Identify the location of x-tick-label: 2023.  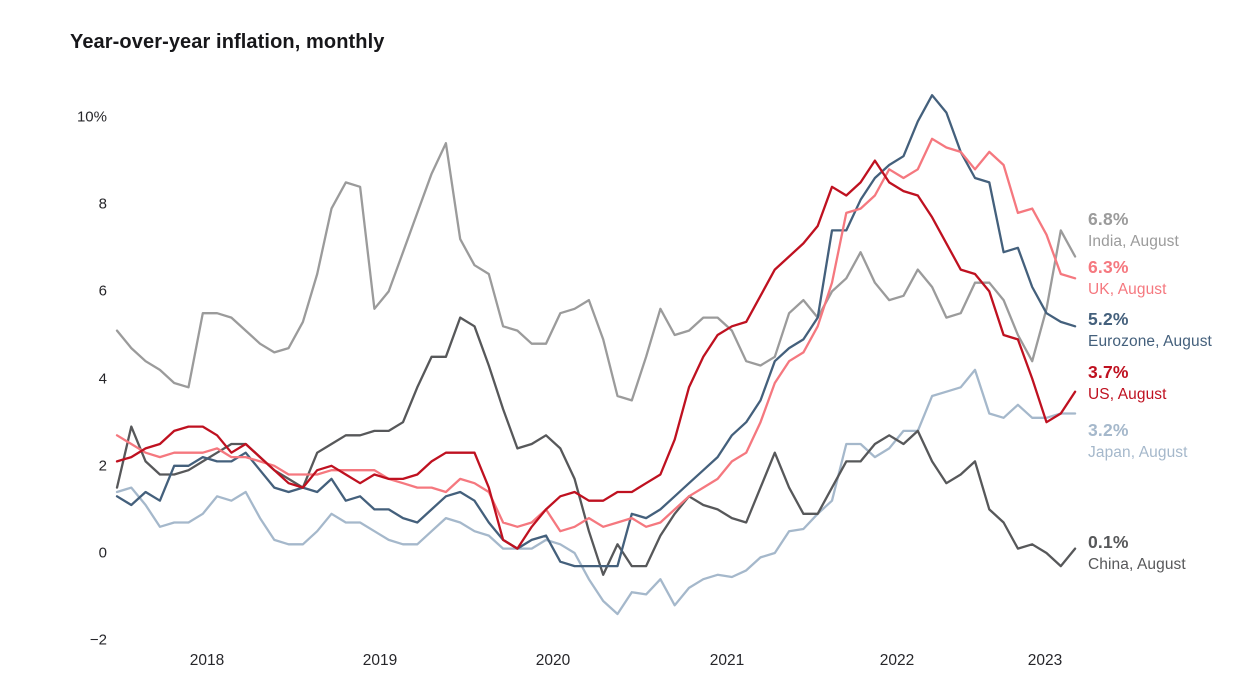
(1045, 660).